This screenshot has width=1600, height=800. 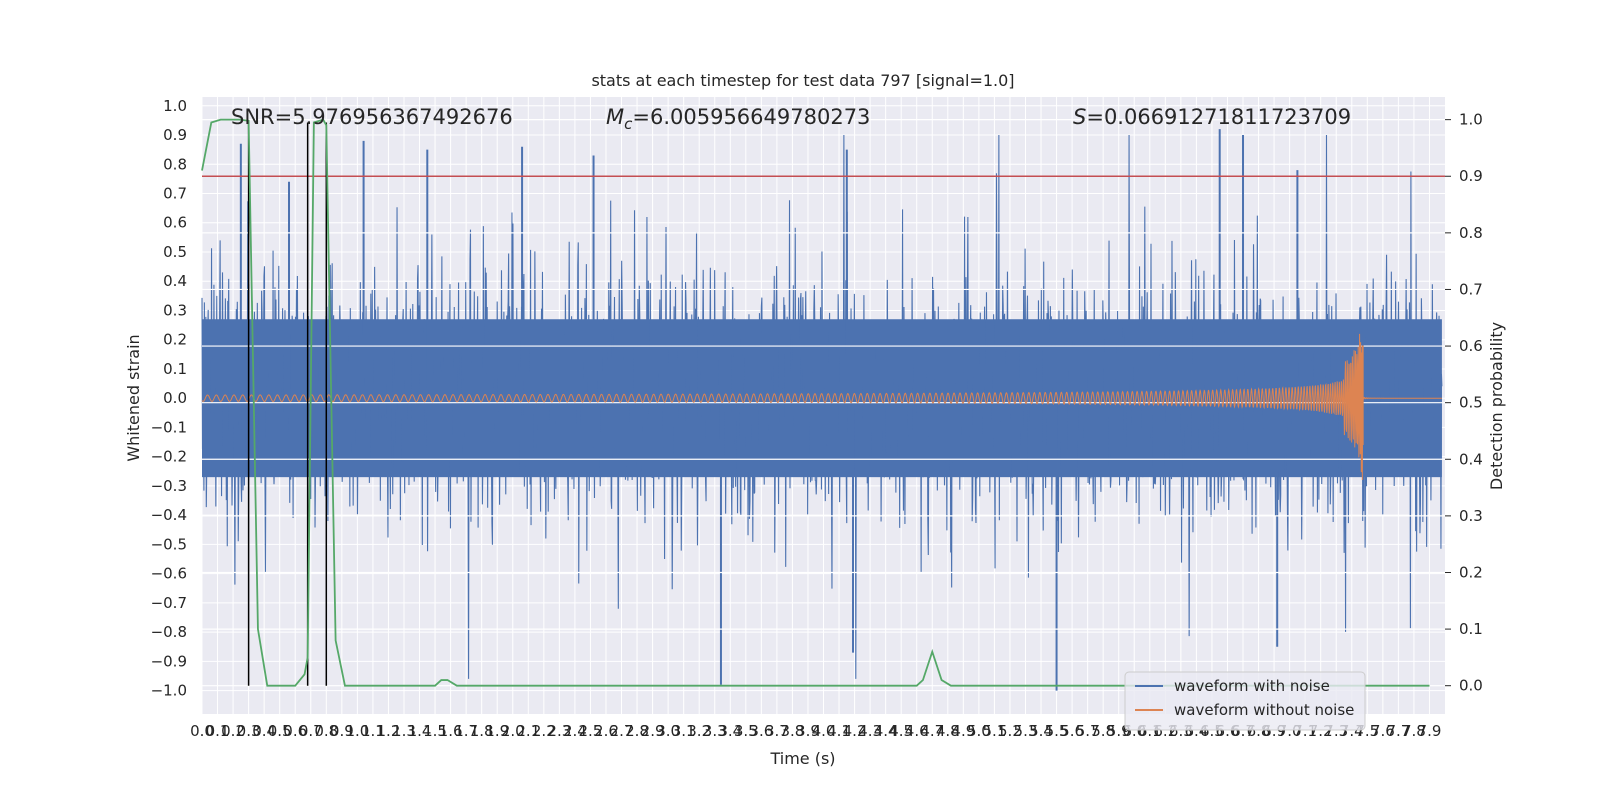 What do you see at coordinates (1398, 731) in the screenshot?
I see `x-tick-label: 7.7` at bounding box center [1398, 731].